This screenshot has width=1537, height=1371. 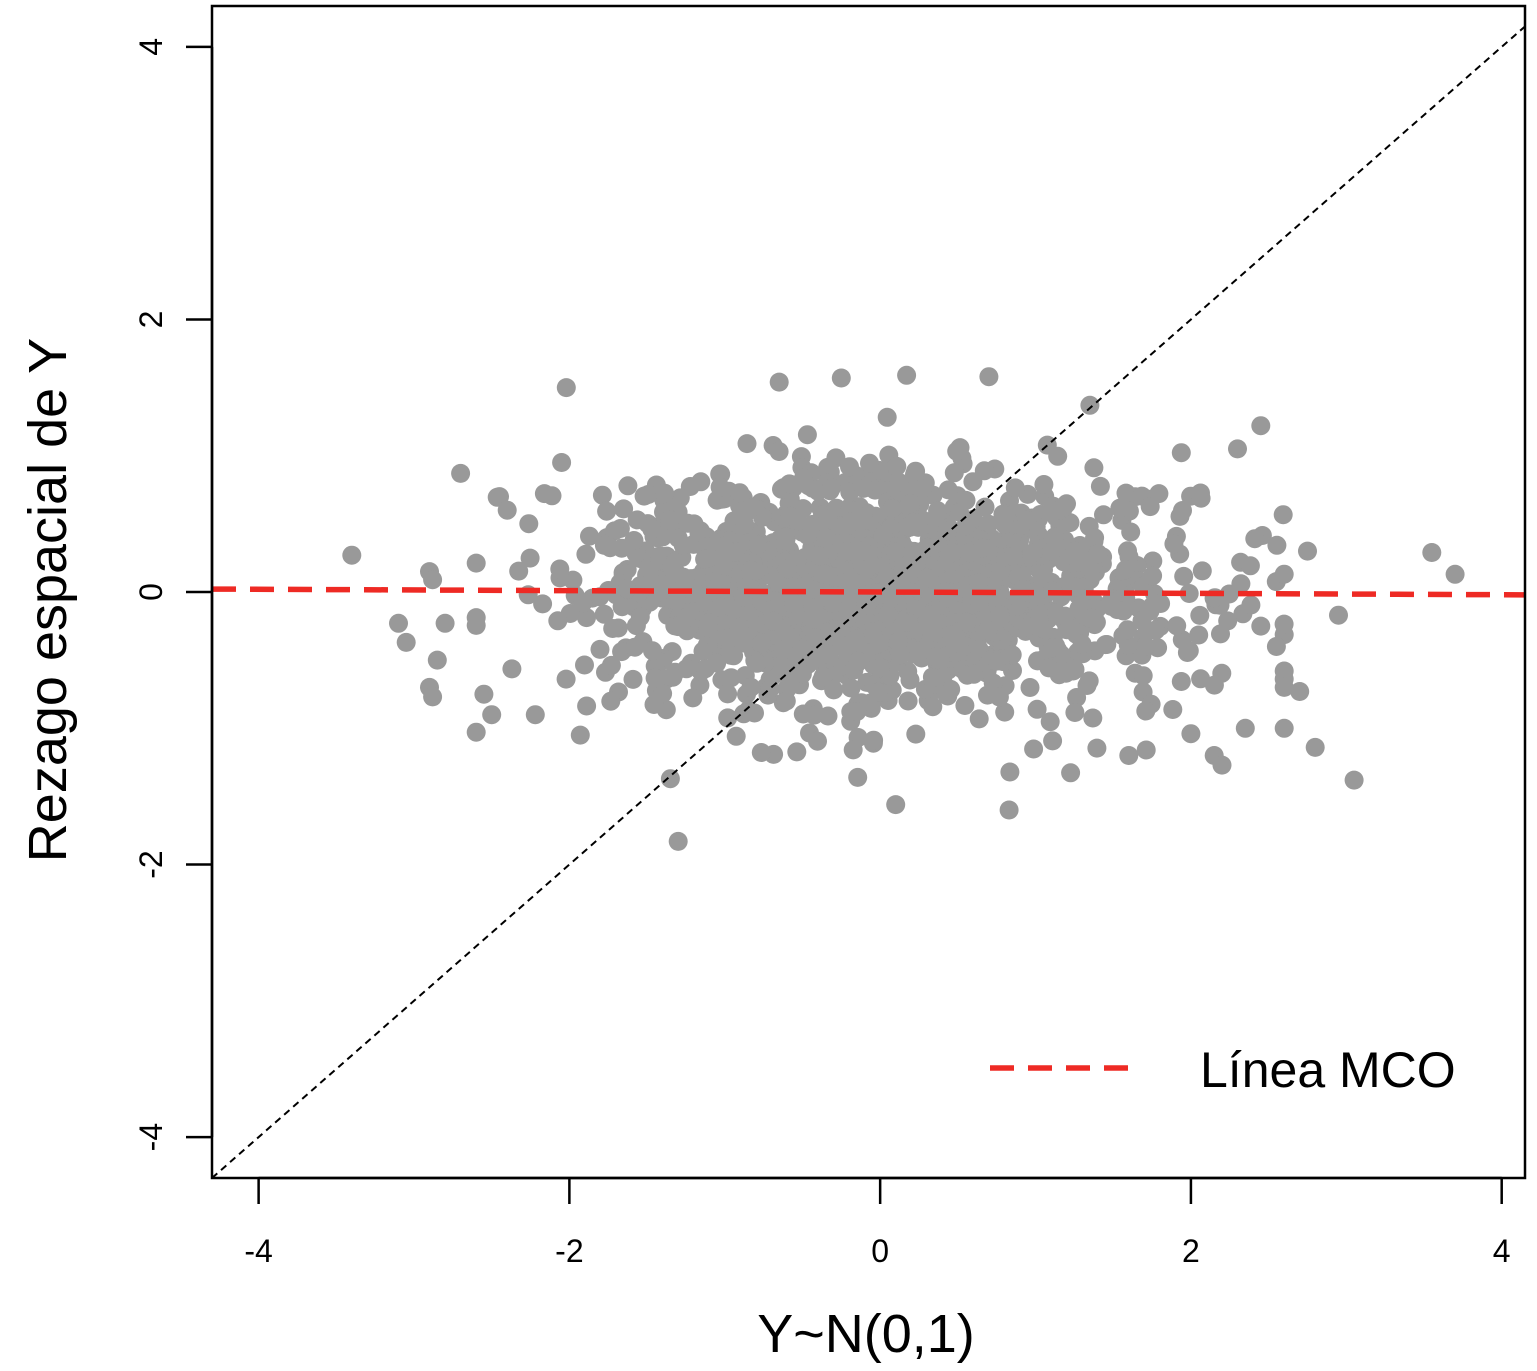 What do you see at coordinates (868, 592) in the screenshot?
I see `ols-regression-line` at bounding box center [868, 592].